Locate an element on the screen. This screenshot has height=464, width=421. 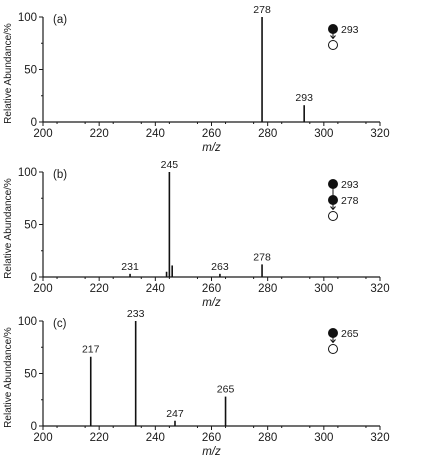
peak-label: 265 is located at coordinates (226, 390).